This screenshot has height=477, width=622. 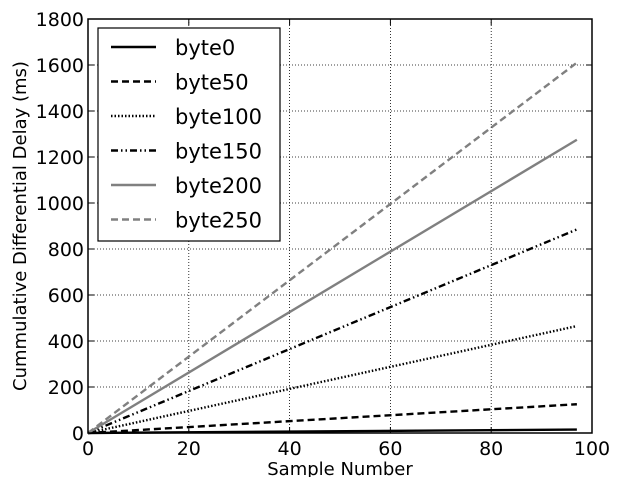 I want to click on y-tick-label: 400, so click(x=66, y=342).